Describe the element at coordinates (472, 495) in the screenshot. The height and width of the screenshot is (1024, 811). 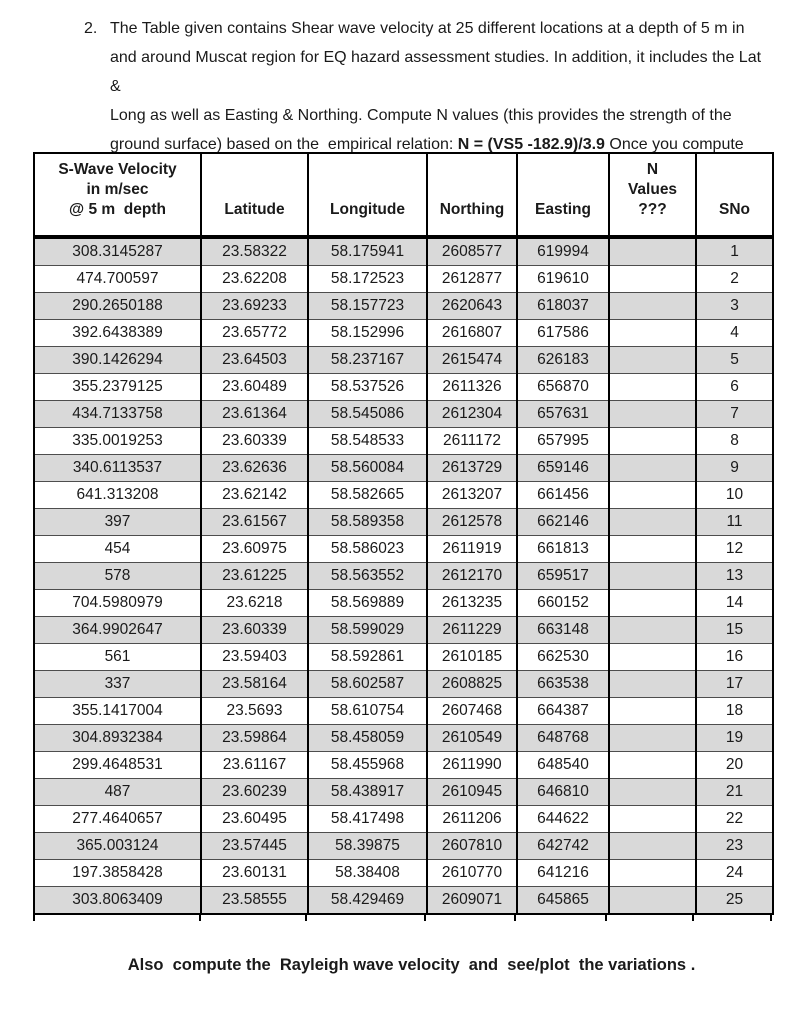
I see `cell-northing: 2613207` at that location.